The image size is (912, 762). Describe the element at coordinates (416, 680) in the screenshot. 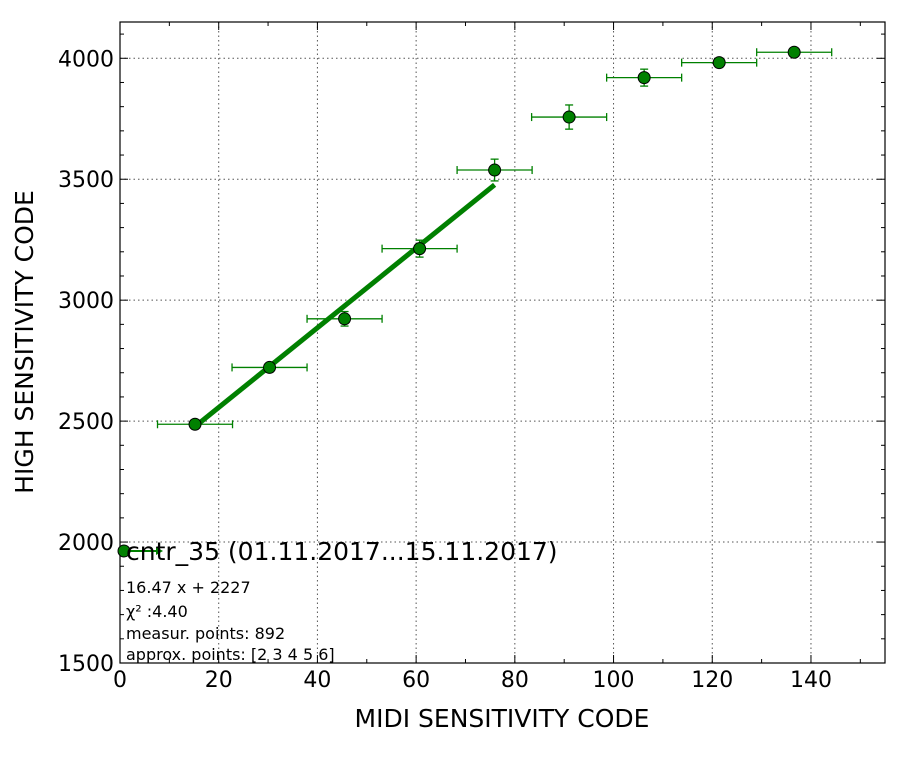

I see `x-tick-label: 60` at that location.